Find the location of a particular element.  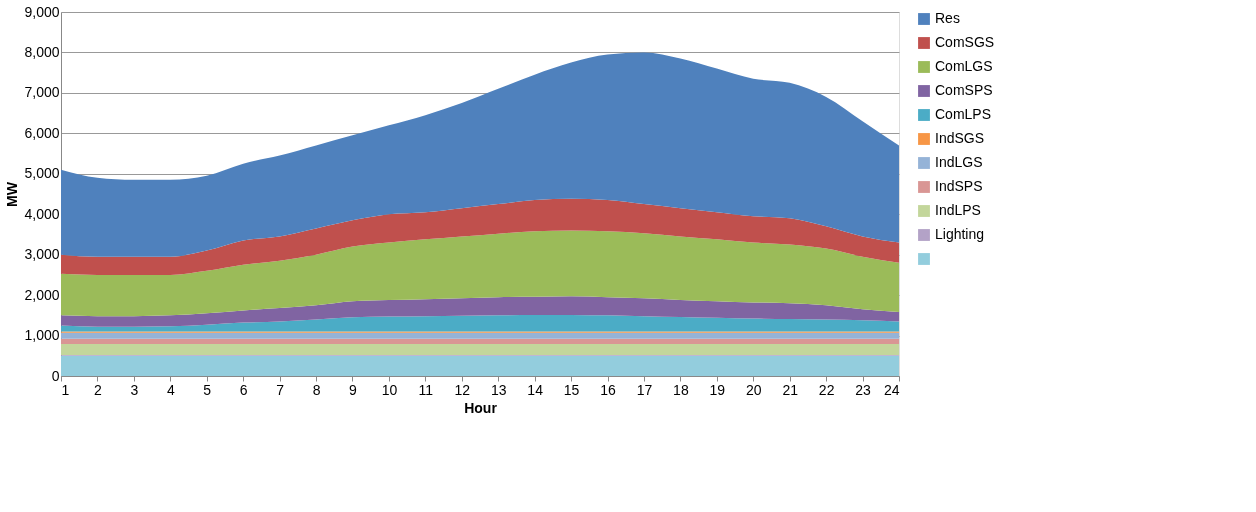

legend-label: ComSGS is located at coordinates (965, 42).